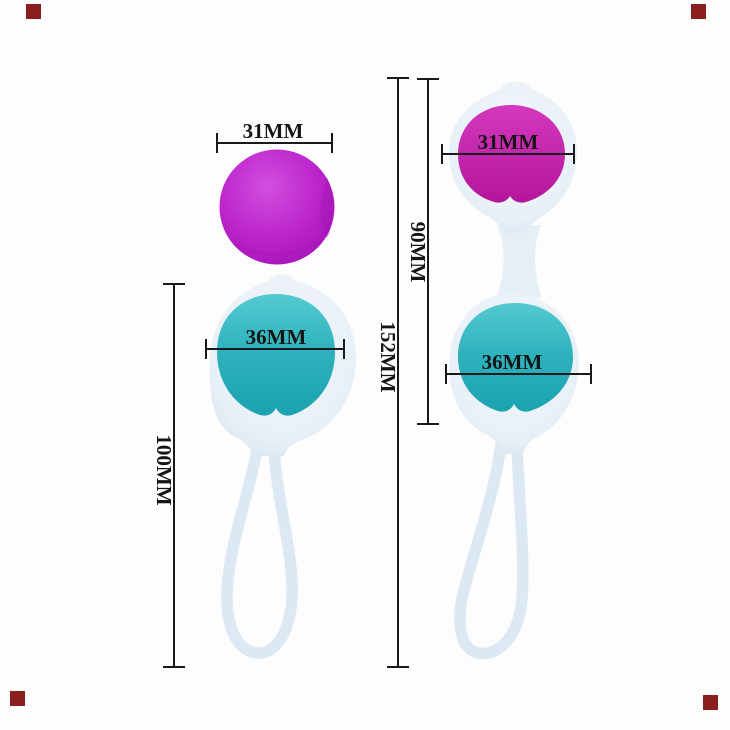  Describe the element at coordinates (277, 207) in the screenshot. I see `left-purple-ball` at that location.